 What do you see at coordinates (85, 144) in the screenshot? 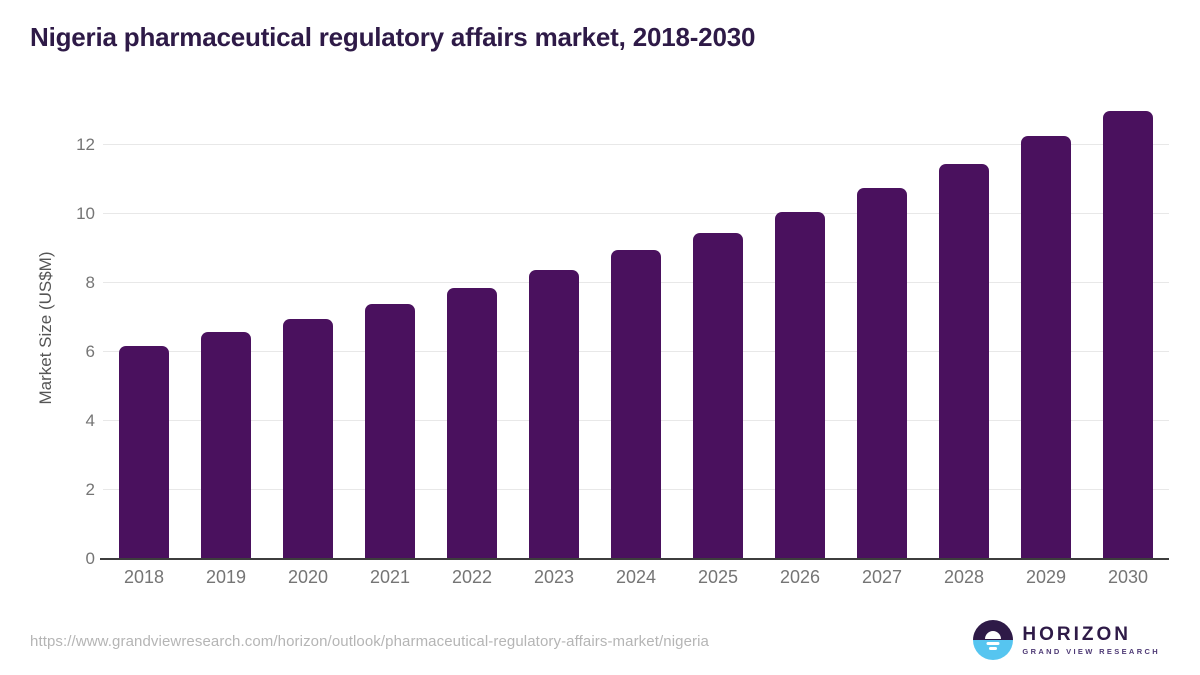
I see `y-tick-label-12: 12` at bounding box center [85, 144].